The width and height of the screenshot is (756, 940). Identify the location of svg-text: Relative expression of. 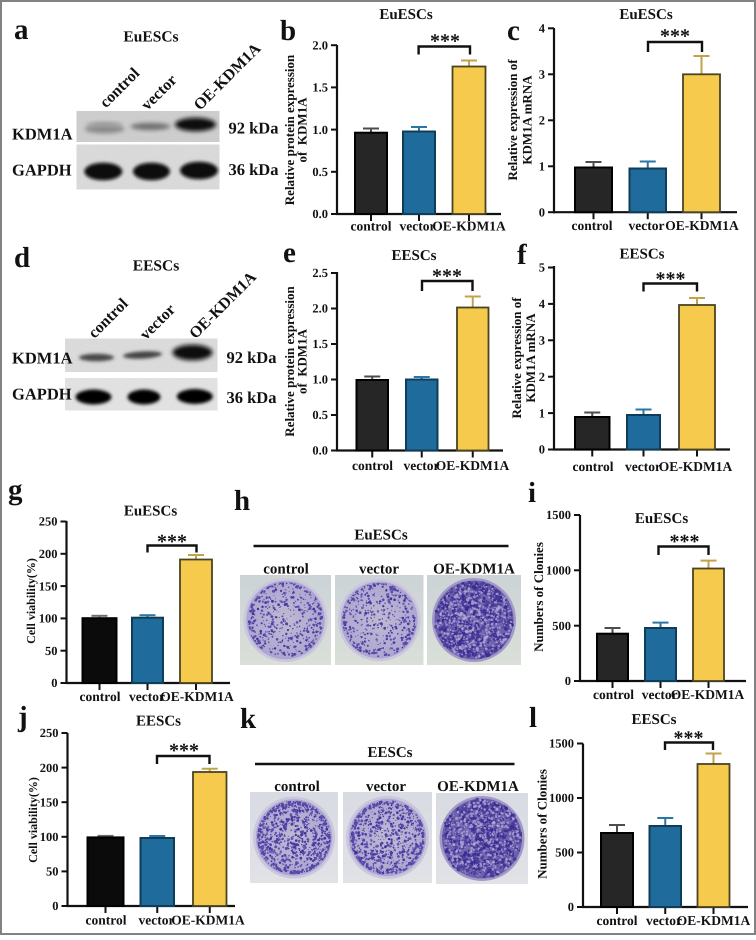
(516, 358).